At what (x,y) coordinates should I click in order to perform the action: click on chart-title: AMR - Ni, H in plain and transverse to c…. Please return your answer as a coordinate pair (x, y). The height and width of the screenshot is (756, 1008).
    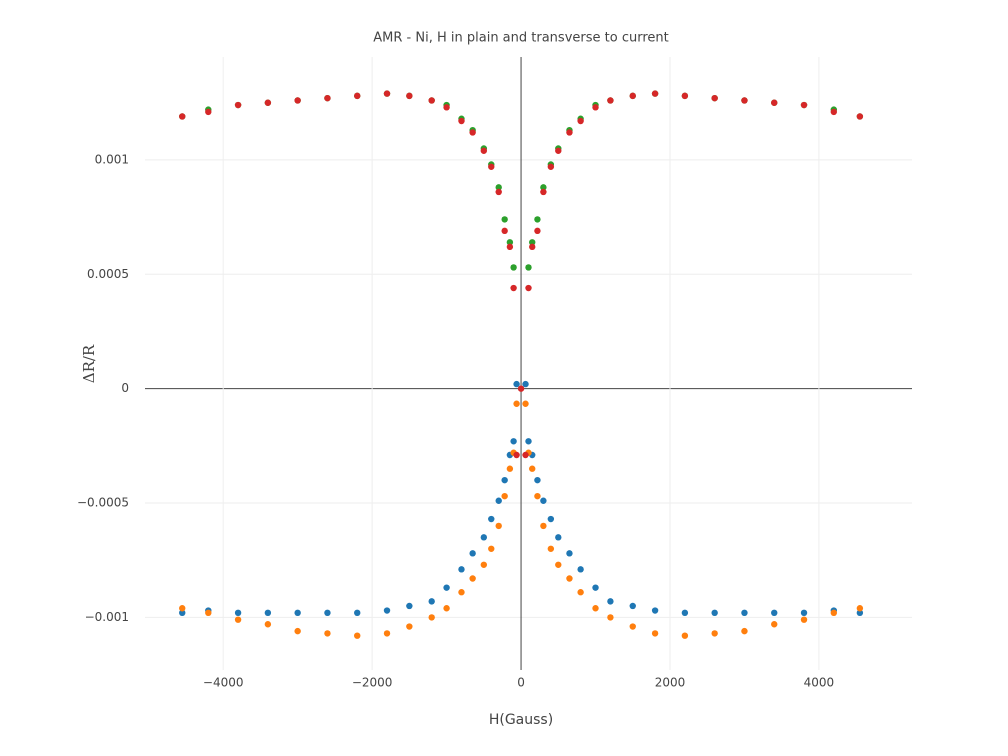
    Looking at the image, I should click on (520, 38).